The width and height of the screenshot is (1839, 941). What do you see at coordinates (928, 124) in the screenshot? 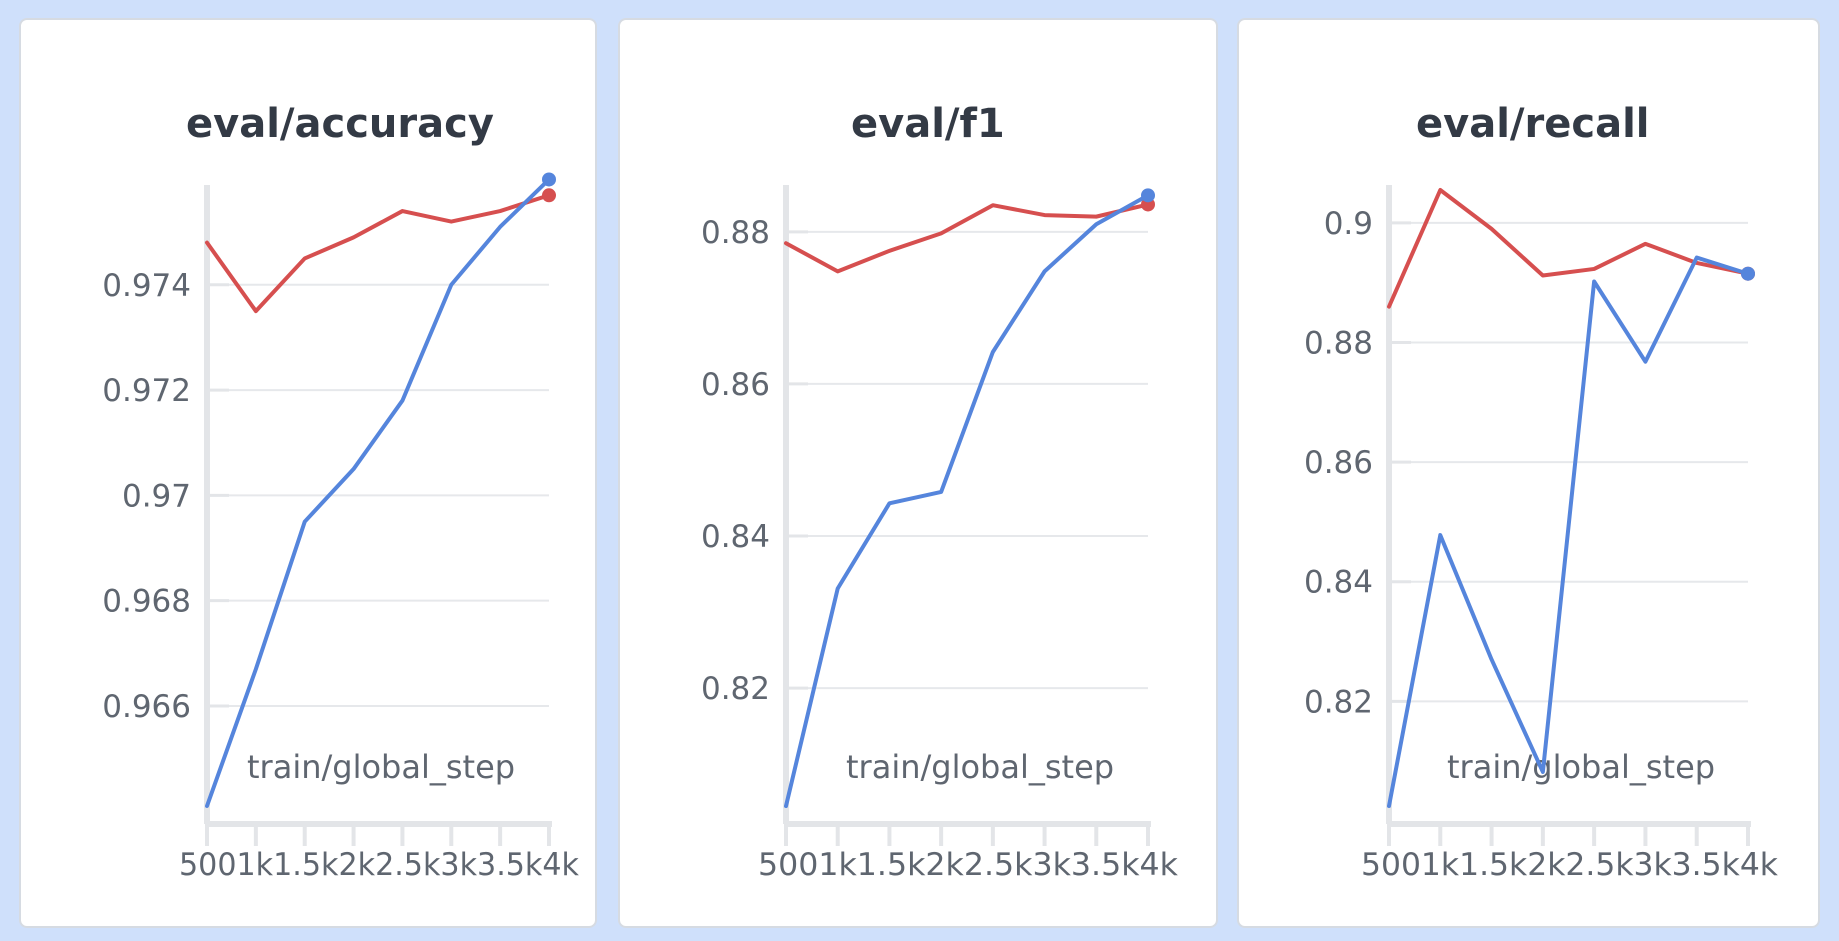
I see `chart-title: eval/f1` at bounding box center [928, 124].